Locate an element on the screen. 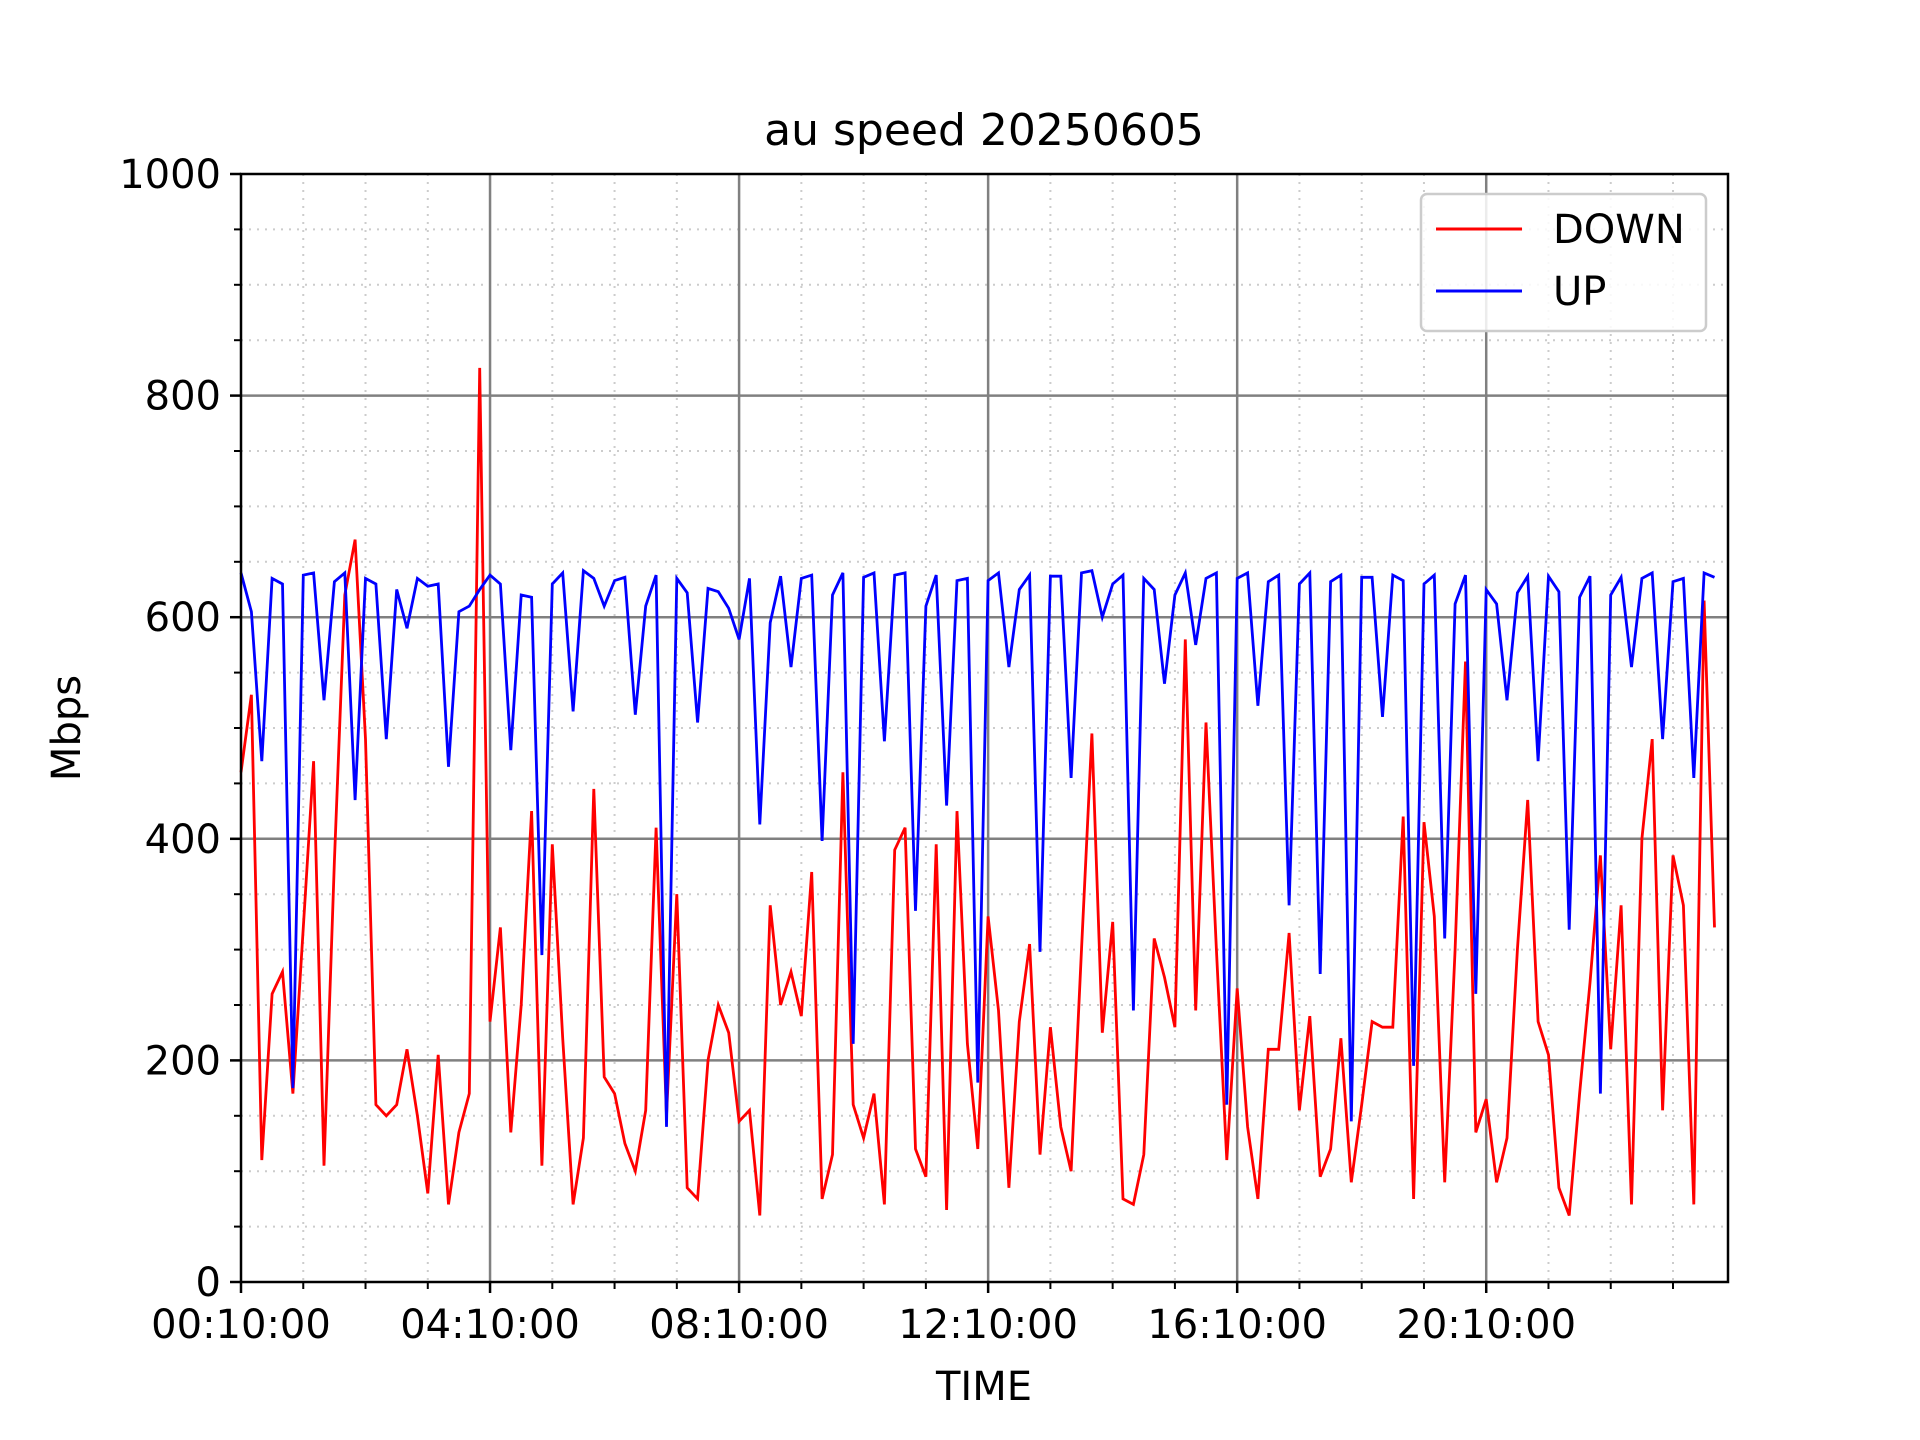 The width and height of the screenshot is (1920, 1440). legend: DOWN UP is located at coordinates (1563, 262).